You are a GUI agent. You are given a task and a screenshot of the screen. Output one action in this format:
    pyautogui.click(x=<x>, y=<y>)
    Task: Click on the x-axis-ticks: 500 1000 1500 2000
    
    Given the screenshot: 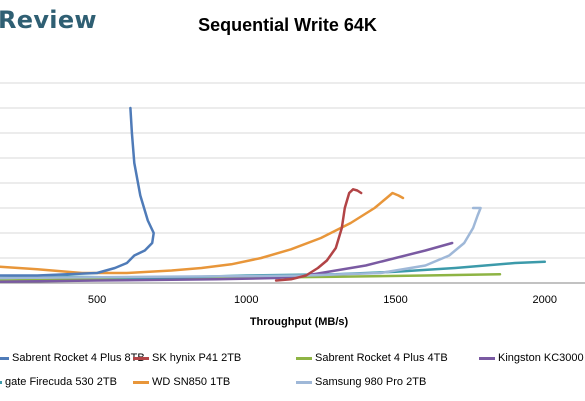 What is the action you would take?
    pyautogui.click(x=322, y=300)
    